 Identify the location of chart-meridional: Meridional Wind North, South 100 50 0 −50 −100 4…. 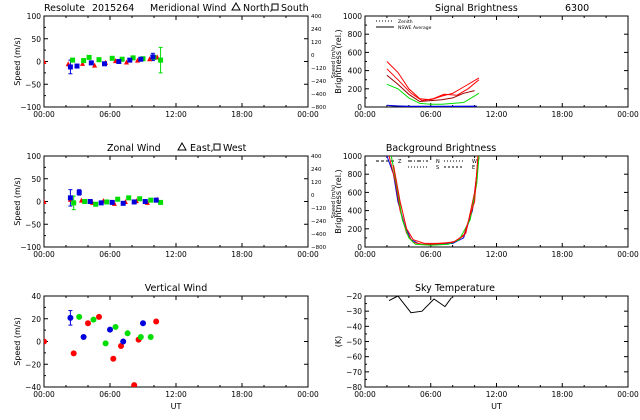
(175, 60).